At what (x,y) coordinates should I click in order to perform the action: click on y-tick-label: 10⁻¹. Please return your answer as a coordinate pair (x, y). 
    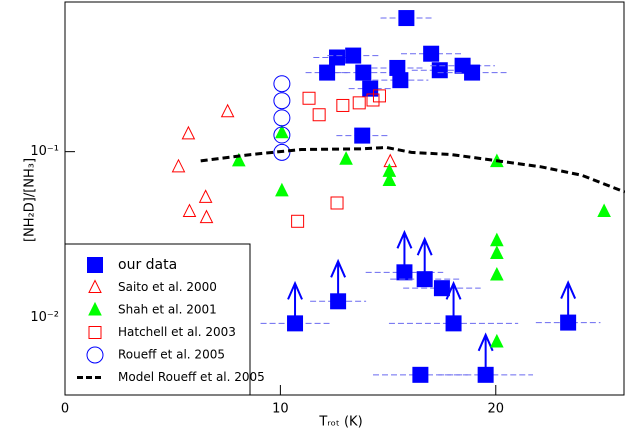
    Looking at the image, I should click on (44, 151).